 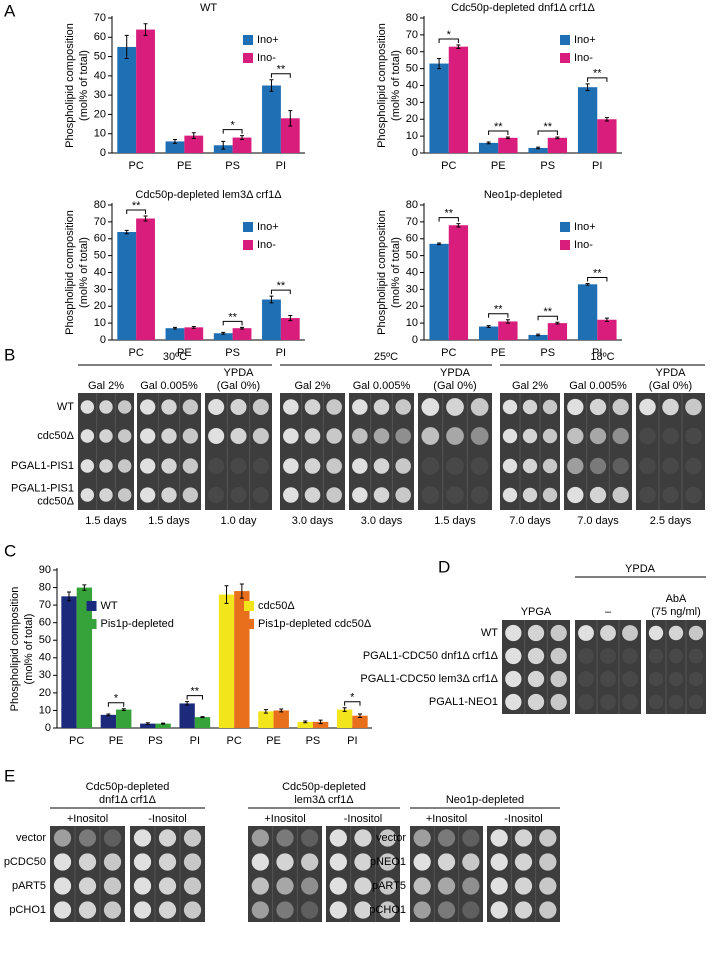 I want to click on y-tick-label: 40, so click(x=100, y=272).